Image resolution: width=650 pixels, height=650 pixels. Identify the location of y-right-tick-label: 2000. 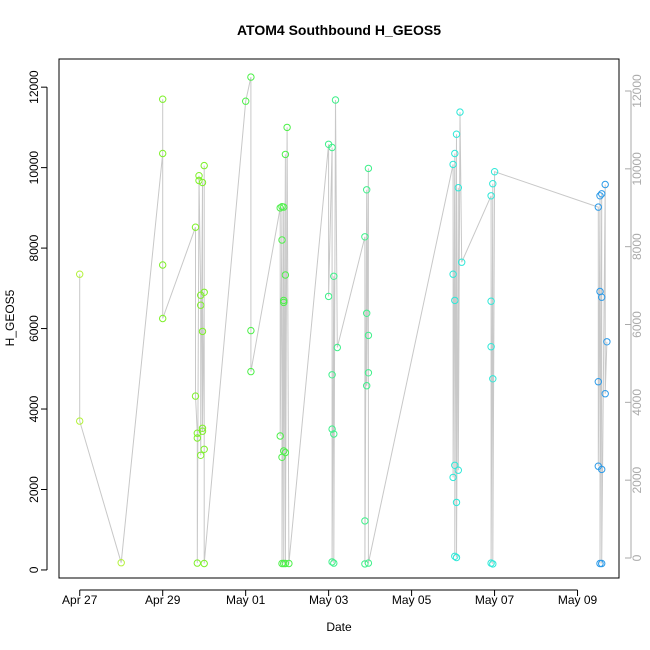
(637, 479).